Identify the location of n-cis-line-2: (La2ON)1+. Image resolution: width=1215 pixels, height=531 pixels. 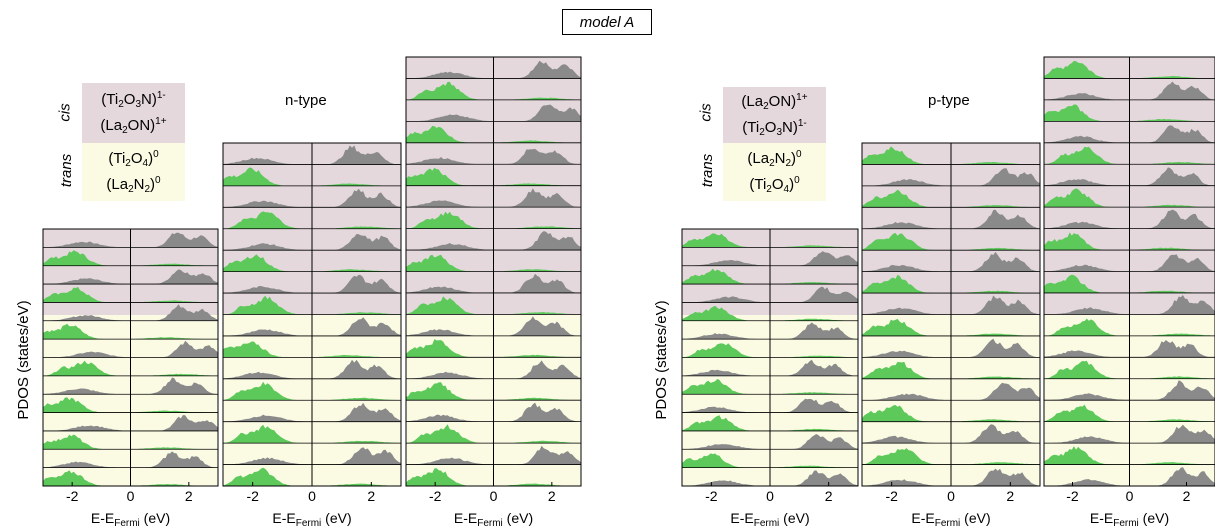
(133, 126).